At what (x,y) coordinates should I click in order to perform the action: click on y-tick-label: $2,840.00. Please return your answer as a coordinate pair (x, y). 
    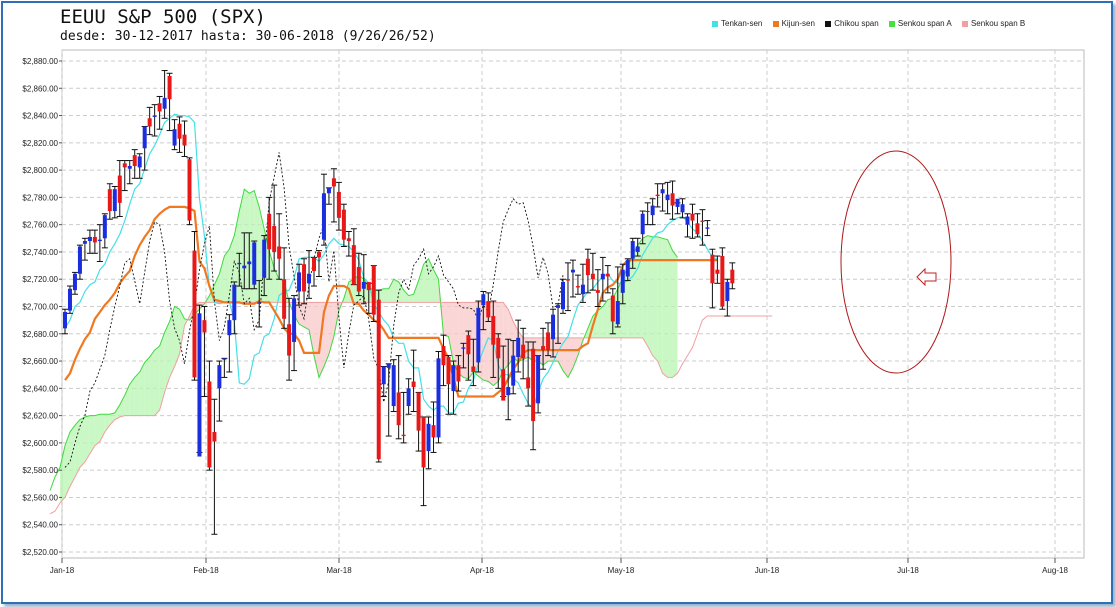
    Looking at the image, I should click on (40, 116).